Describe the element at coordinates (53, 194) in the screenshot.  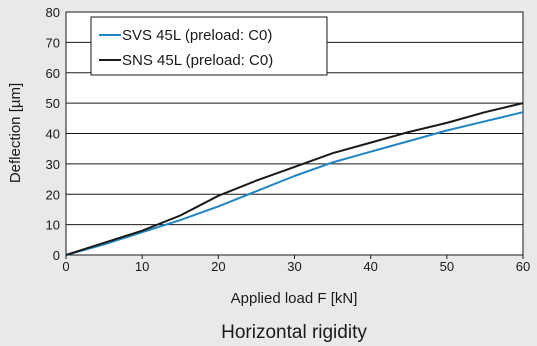
I see `y-tick-label-20: 20` at that location.